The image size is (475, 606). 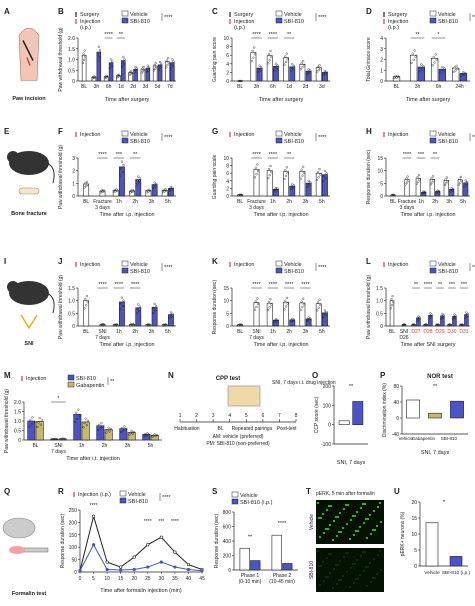 I want to click on significance-mark: ***, so click(x=421, y=155).